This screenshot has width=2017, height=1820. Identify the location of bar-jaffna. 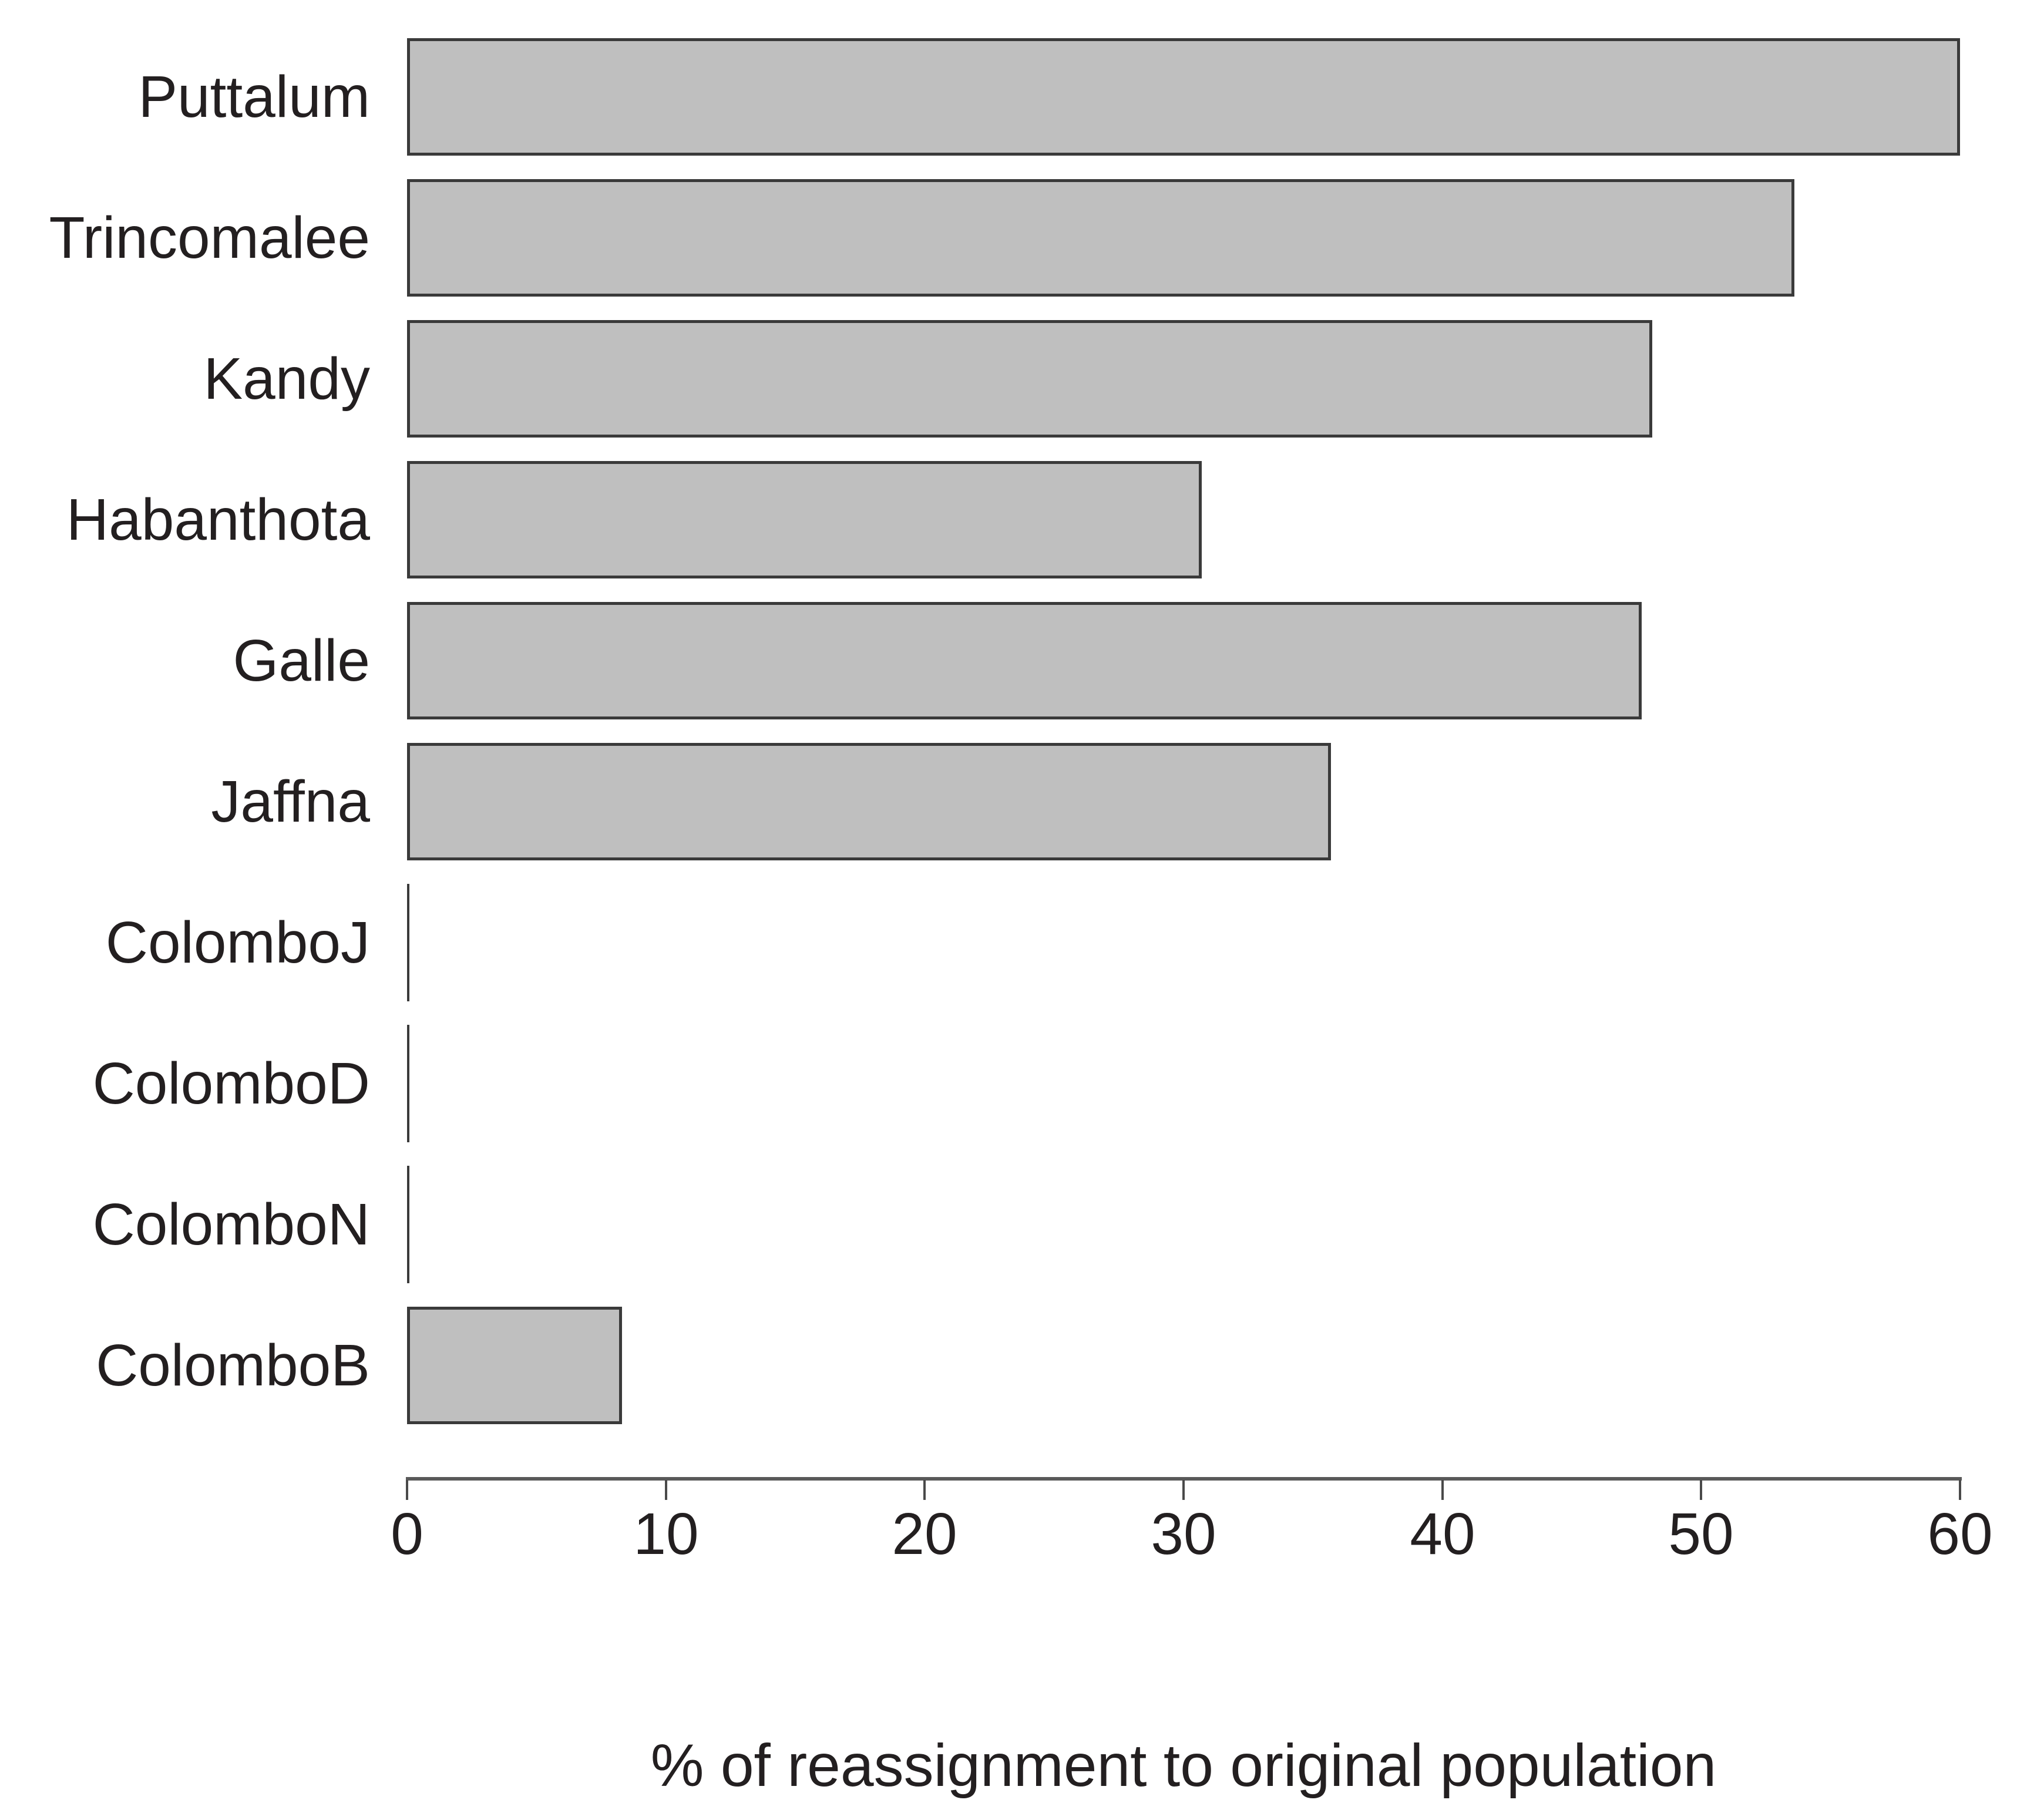
(869, 801).